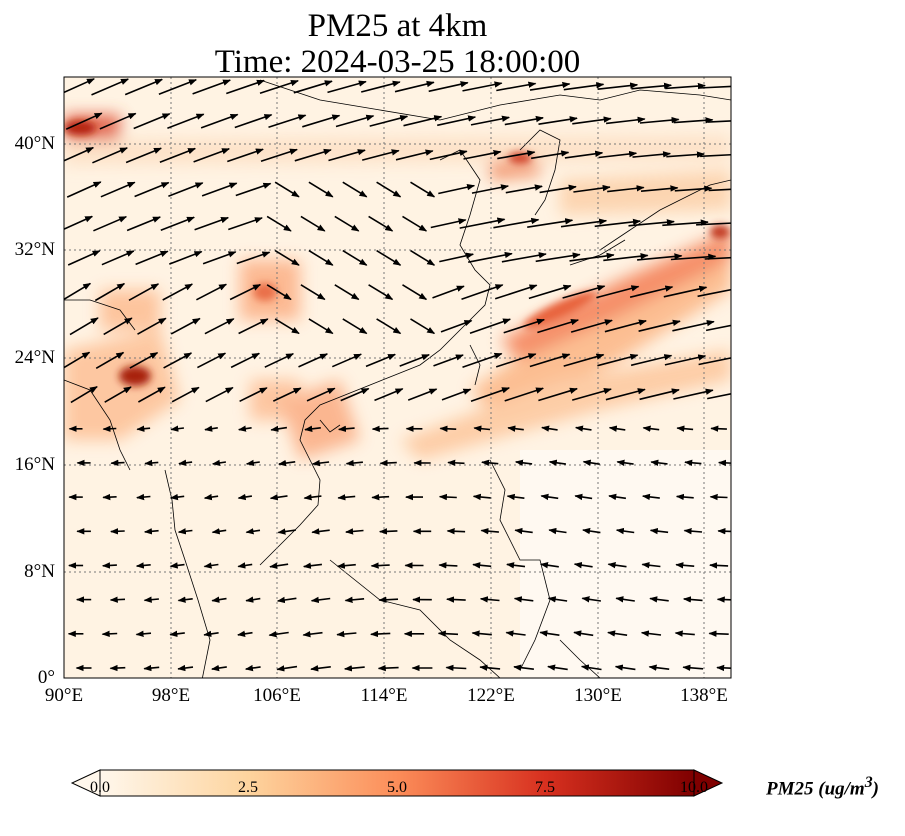 The height and width of the screenshot is (836, 905). What do you see at coordinates (822, 787) in the screenshot?
I see `colorbar-label: PM25 (ug/m3)` at bounding box center [822, 787].